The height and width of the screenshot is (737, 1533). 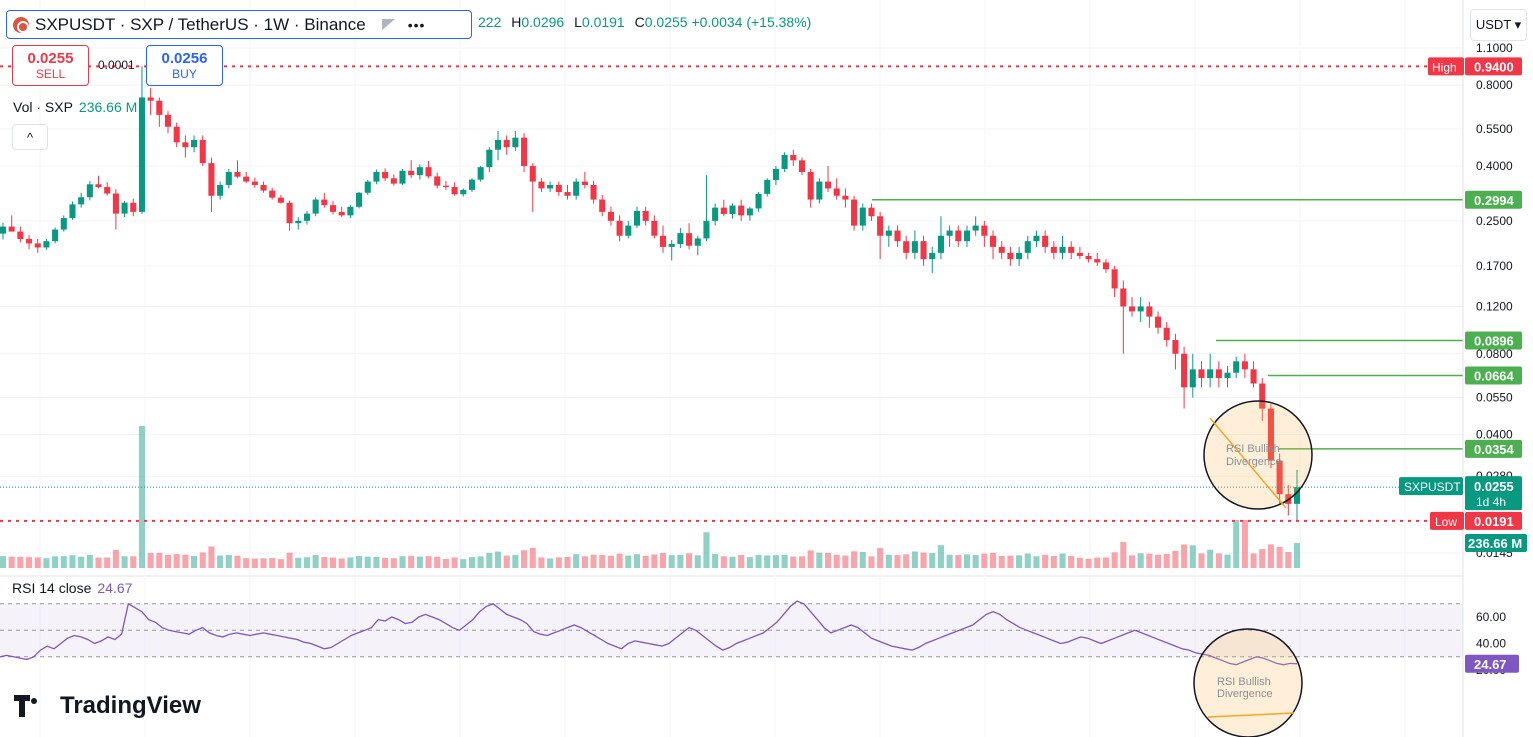 I want to click on more-options-icon: •••, so click(x=416, y=24).